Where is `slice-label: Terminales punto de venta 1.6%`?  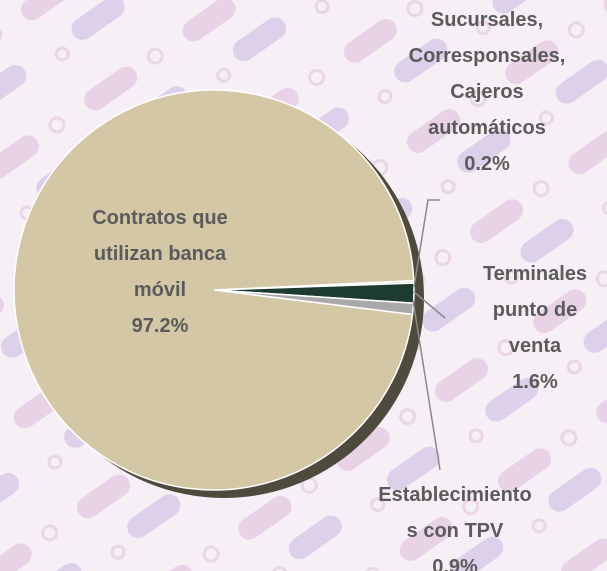 slice-label: Terminales punto de venta 1.6% is located at coordinates (535, 328).